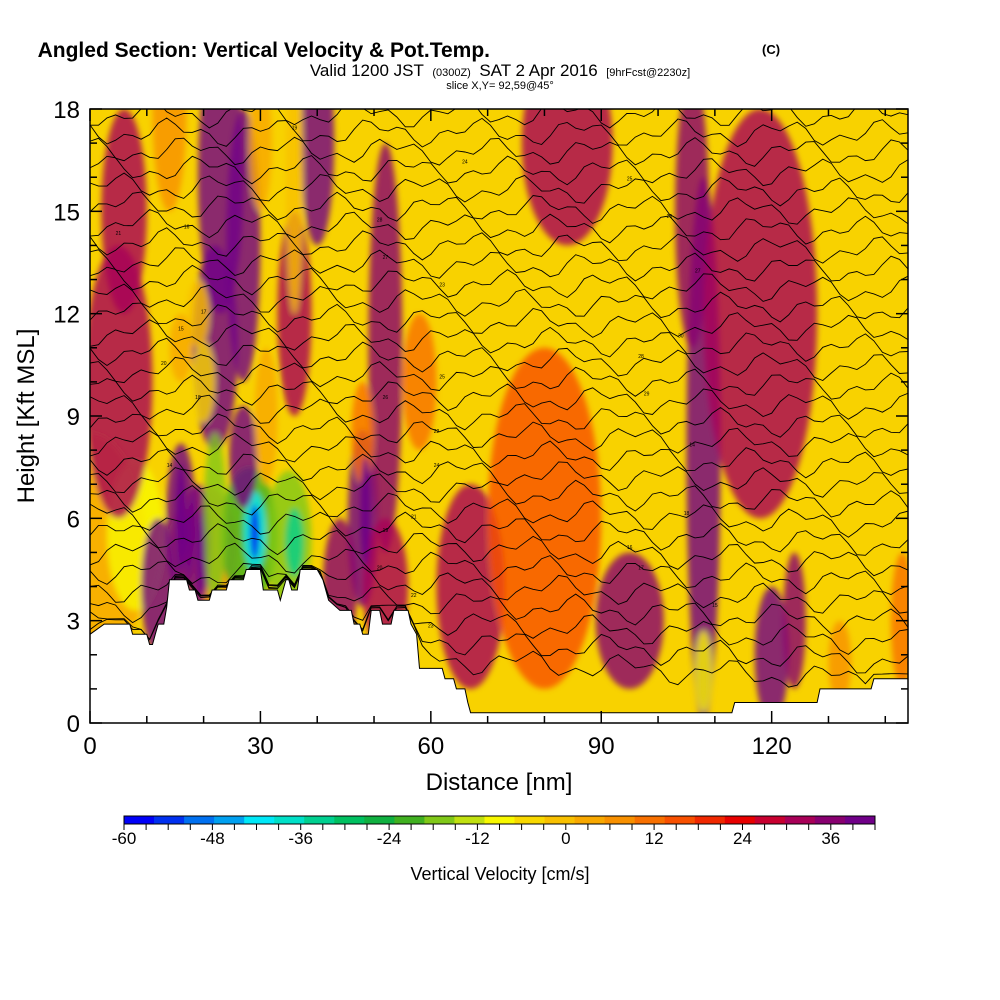 The height and width of the screenshot is (1000, 1000). Describe the element at coordinates (170, 466) in the screenshot. I see `contour-label: 14` at that location.